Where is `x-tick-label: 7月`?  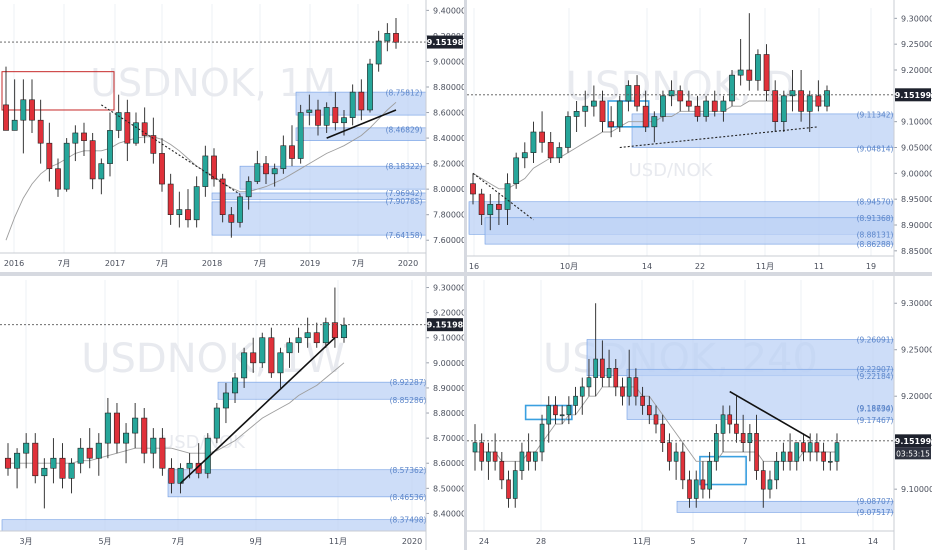 x-tick-label: 7月 is located at coordinates (259, 263).